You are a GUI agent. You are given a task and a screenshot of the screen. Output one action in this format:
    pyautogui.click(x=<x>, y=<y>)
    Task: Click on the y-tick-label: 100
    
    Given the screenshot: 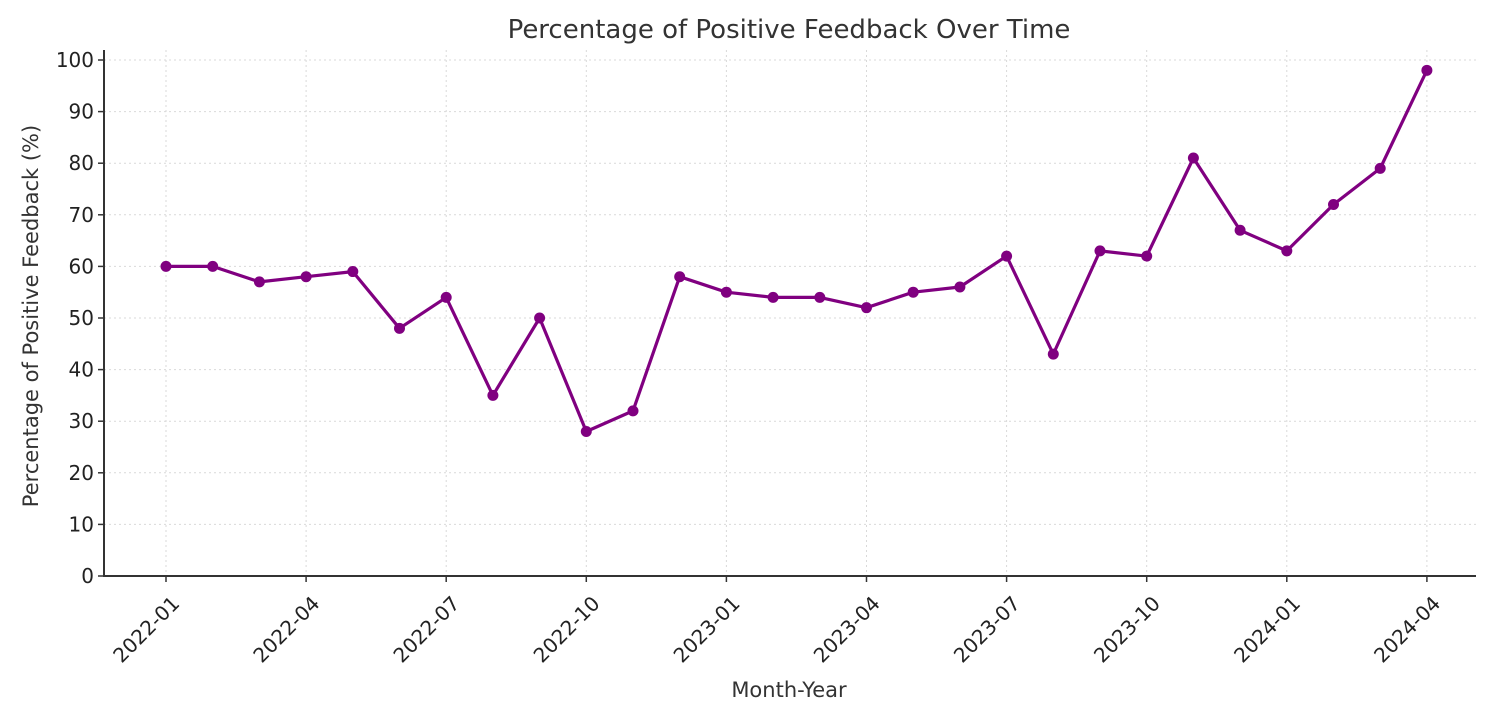 What is the action you would take?
    pyautogui.click(x=75, y=60)
    